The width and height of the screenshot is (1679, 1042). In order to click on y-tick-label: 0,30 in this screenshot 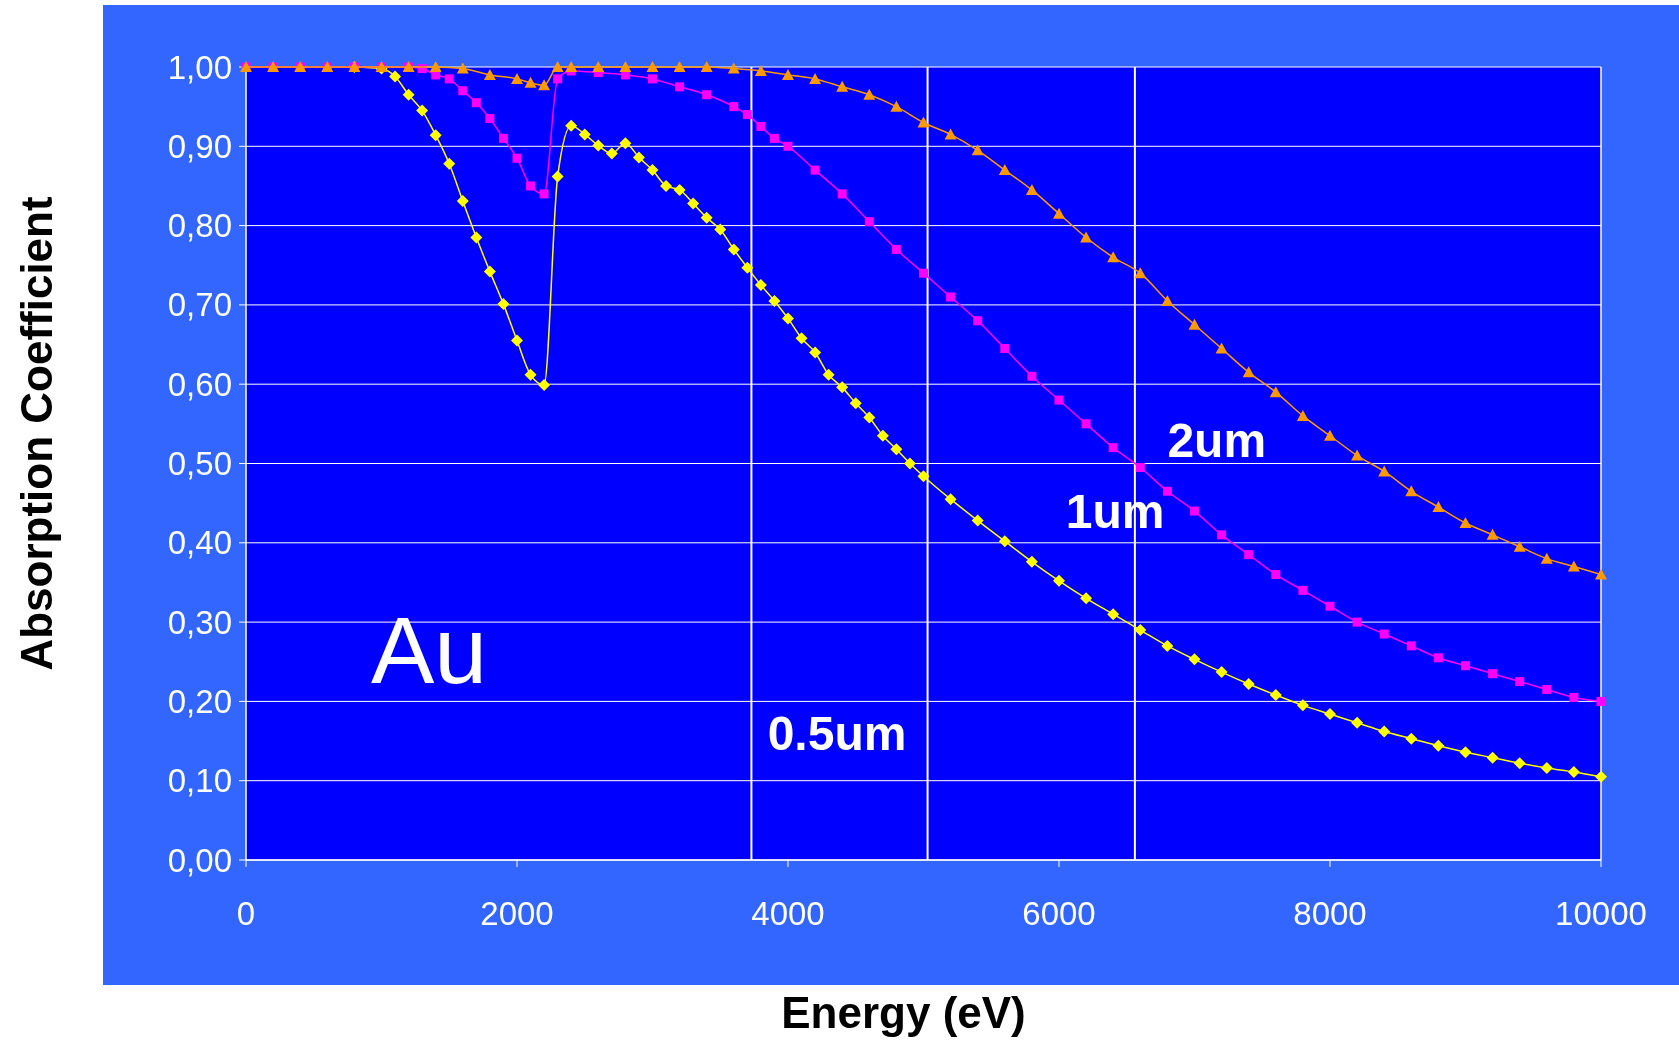, I will do `click(199, 622)`.